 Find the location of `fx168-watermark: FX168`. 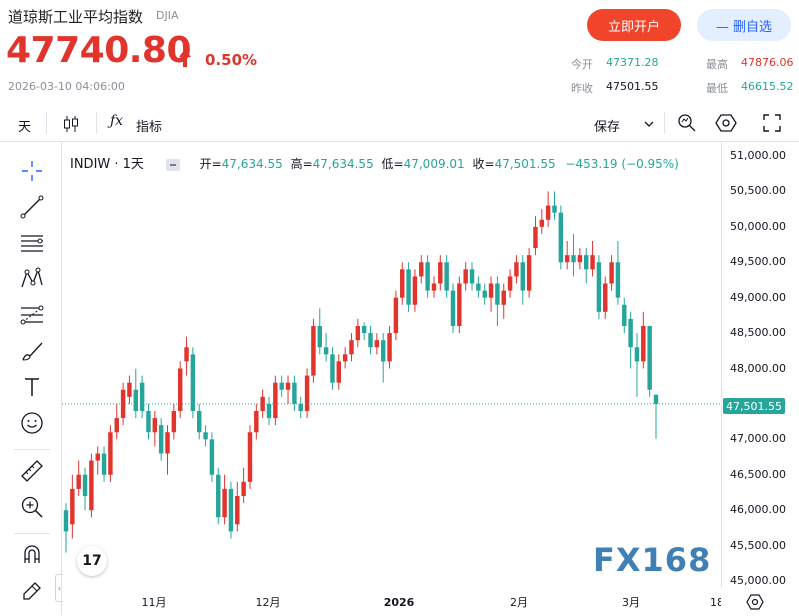

fx168-watermark: FX168 is located at coordinates (652, 560).